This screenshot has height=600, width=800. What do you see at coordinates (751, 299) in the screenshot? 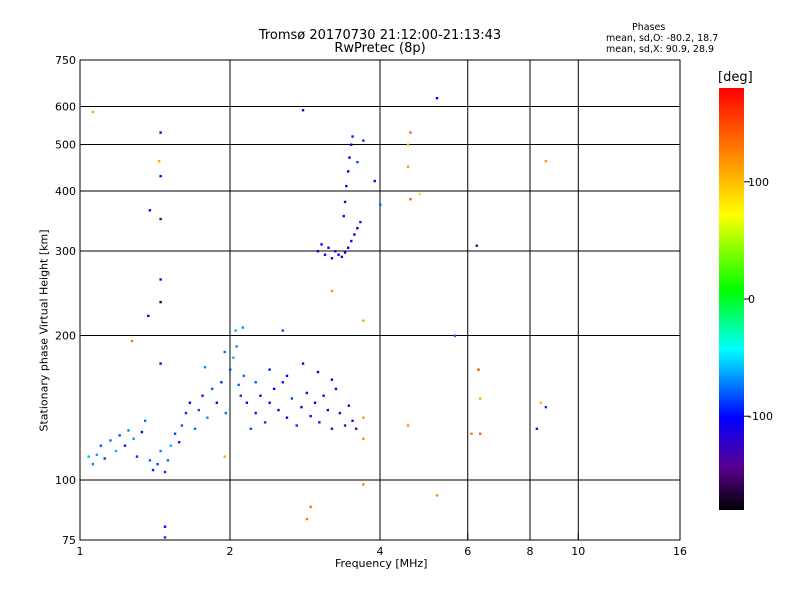
I see `colorbar-tick-label: 0` at bounding box center [751, 299].